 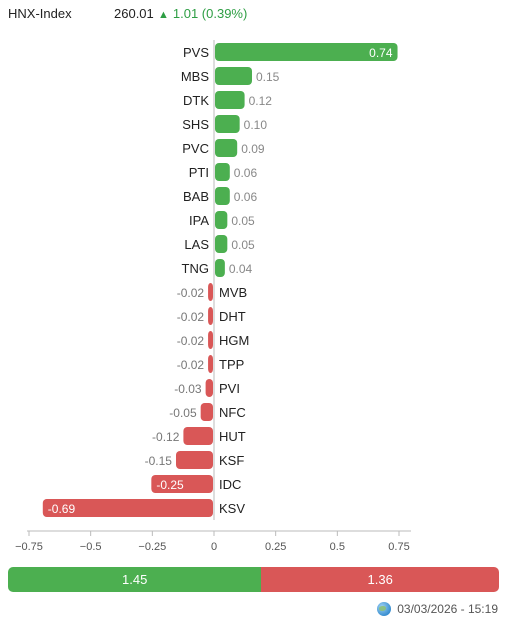 What do you see at coordinates (231, 460) in the screenshot?
I see `category-label-ksf: KSF` at bounding box center [231, 460].